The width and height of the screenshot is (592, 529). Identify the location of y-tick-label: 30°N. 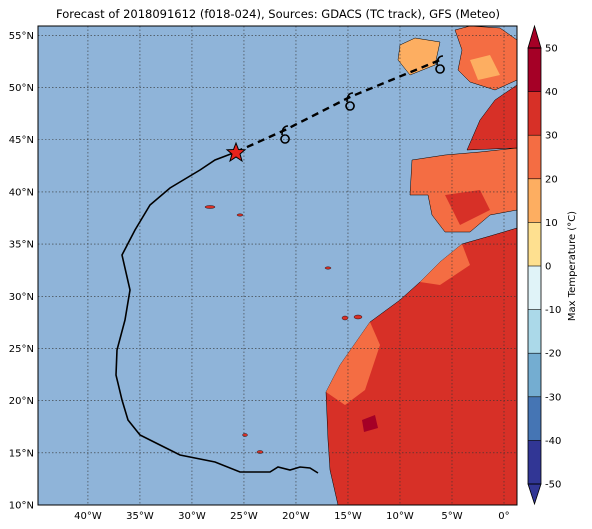
(21, 297).